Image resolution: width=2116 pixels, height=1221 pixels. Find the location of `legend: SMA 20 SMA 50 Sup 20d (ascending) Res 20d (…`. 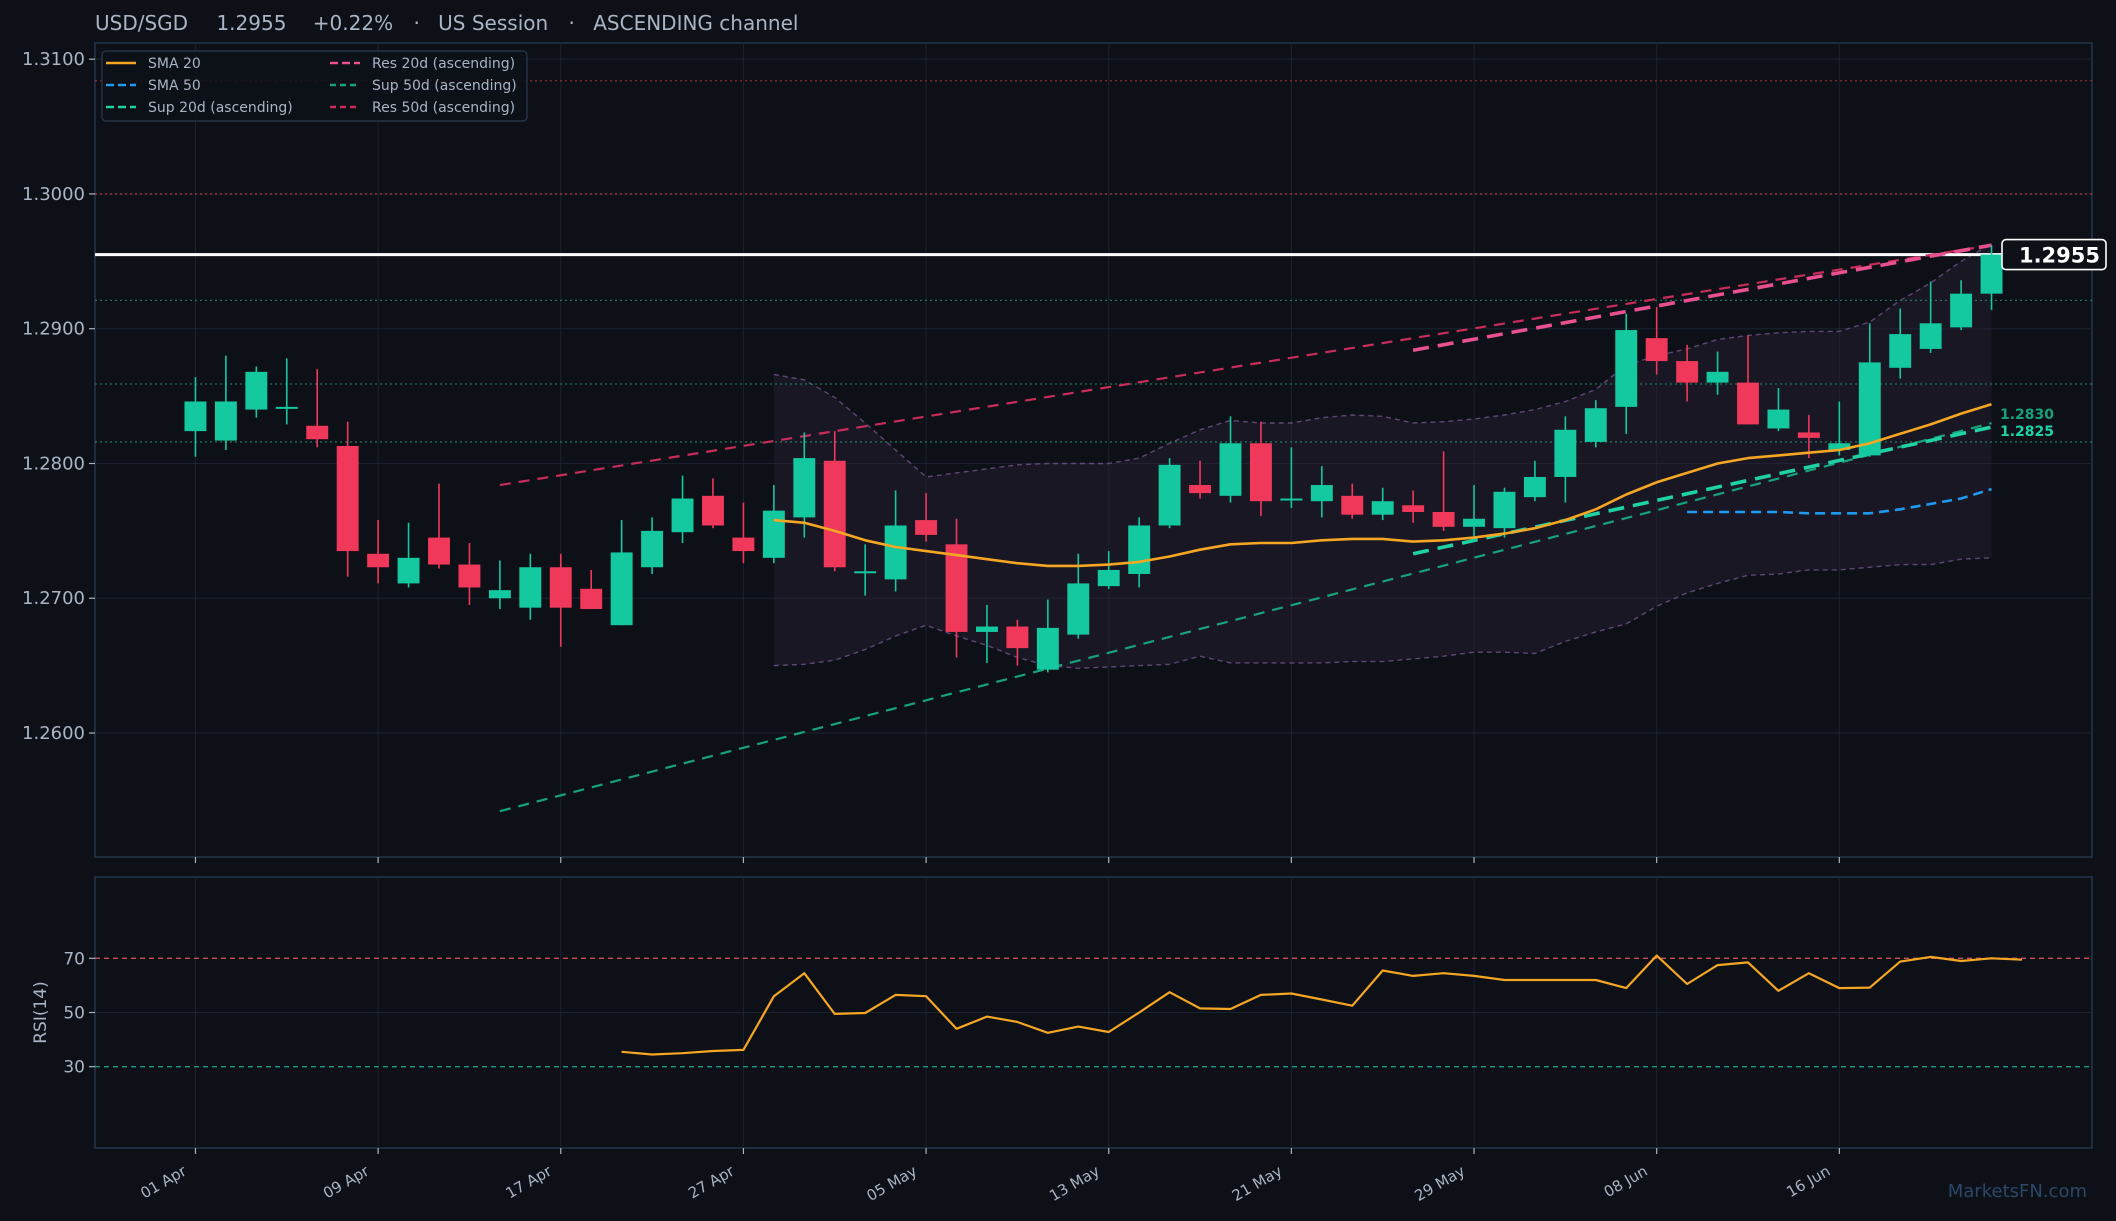

legend: SMA 20 SMA 50 Sup 20d (ascending) Res 20d (… is located at coordinates (314, 86).